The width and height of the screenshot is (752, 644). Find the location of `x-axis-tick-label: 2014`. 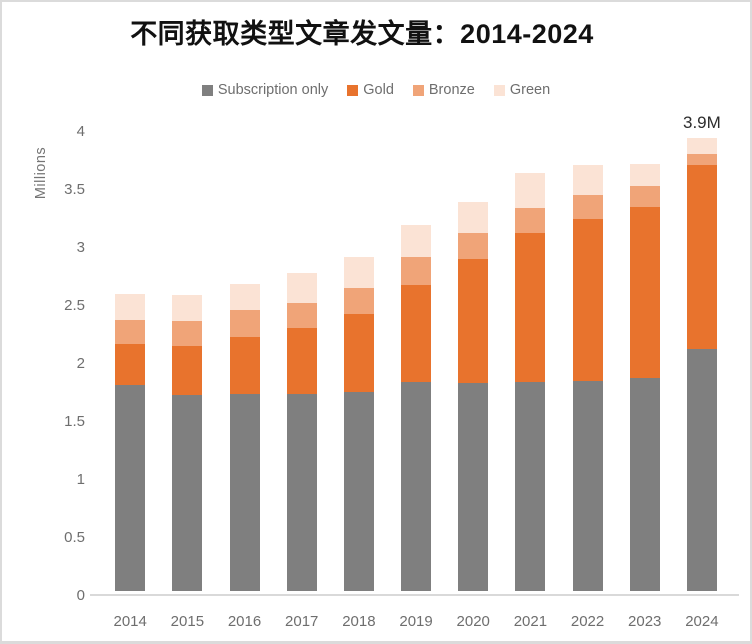

x-axis-tick-label: 2014 is located at coordinates (130, 621).